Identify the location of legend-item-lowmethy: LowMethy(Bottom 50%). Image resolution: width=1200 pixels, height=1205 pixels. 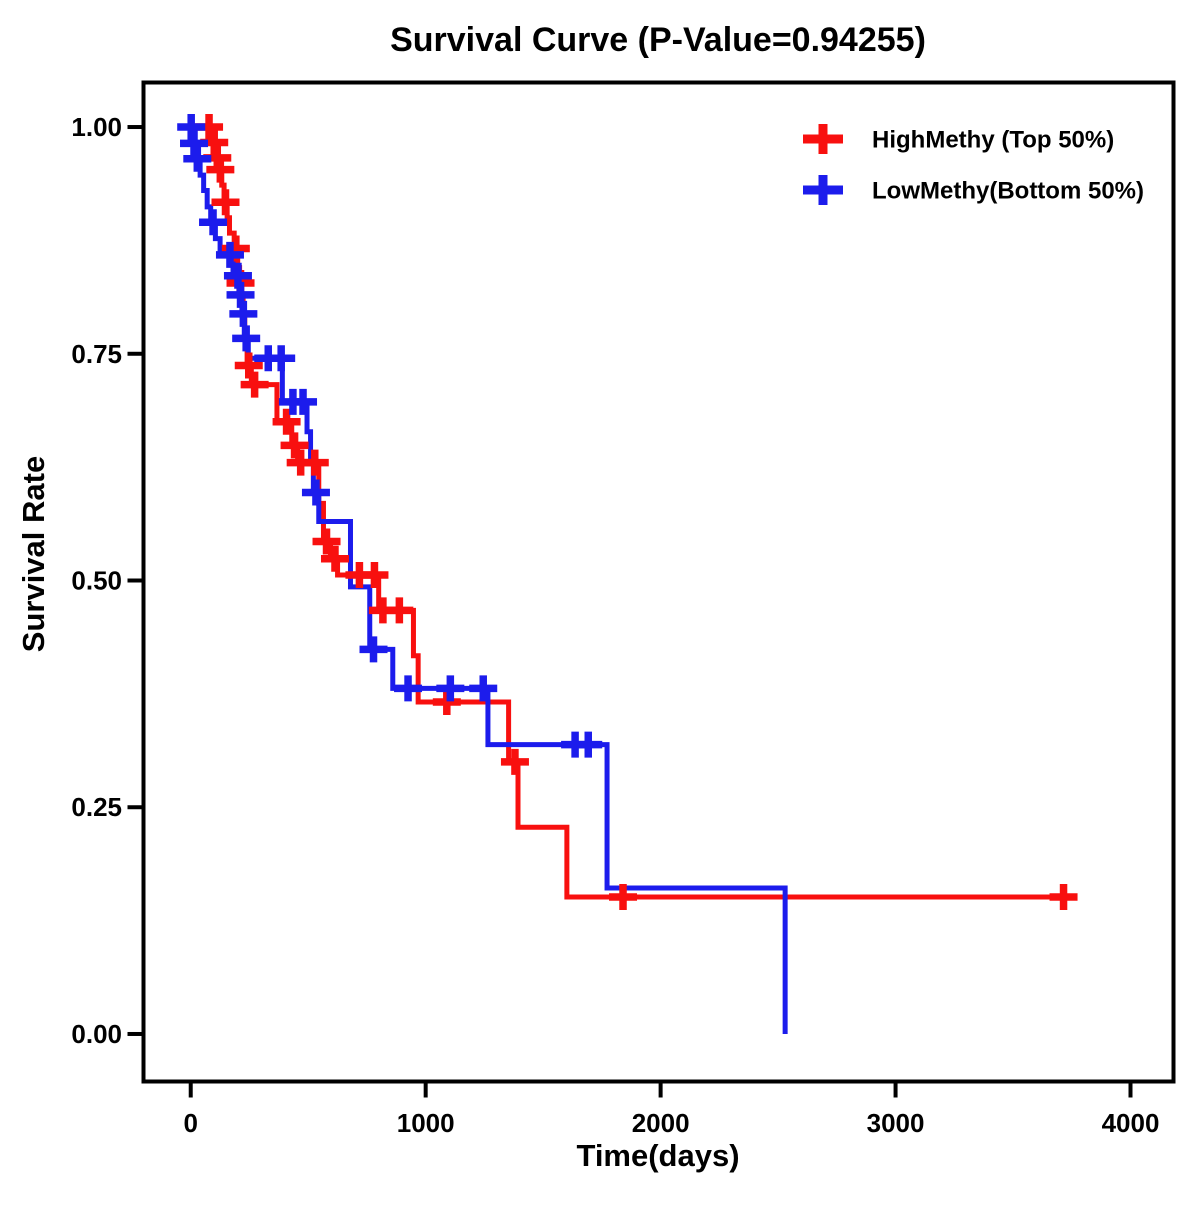
(973, 190).